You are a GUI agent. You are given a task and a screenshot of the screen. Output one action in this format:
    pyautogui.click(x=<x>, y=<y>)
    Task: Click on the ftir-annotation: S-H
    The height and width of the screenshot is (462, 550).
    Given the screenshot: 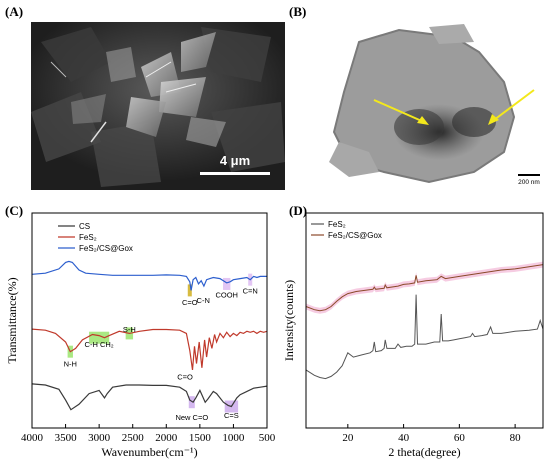 What is the action you would take?
    pyautogui.click(x=129, y=329)
    